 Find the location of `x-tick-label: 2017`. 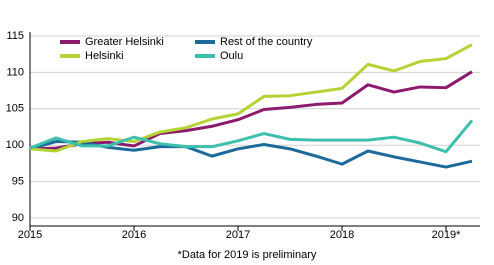

x-tick-label: 2017 is located at coordinates (238, 235).